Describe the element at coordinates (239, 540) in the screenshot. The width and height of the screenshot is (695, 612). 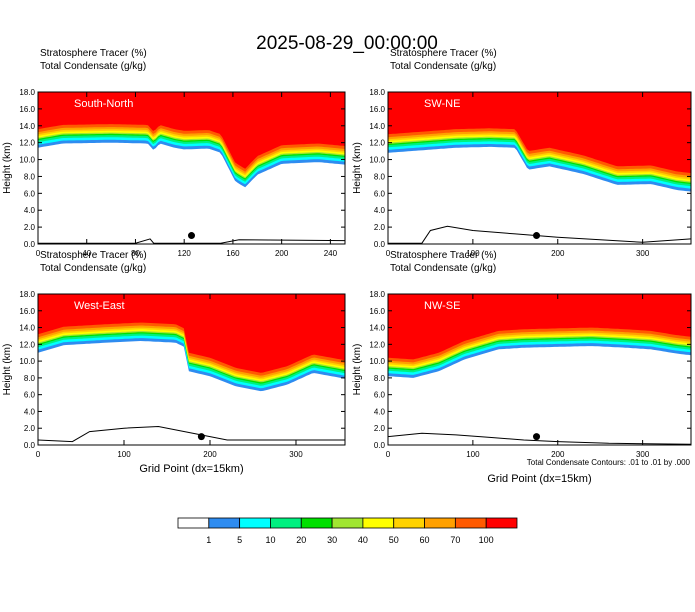
I see `colorbar-label: 5` at that location.